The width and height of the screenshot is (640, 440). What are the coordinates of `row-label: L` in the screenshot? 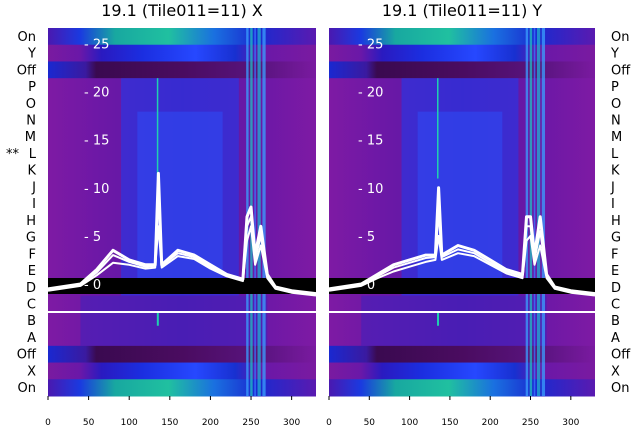 It's located at (33, 154).